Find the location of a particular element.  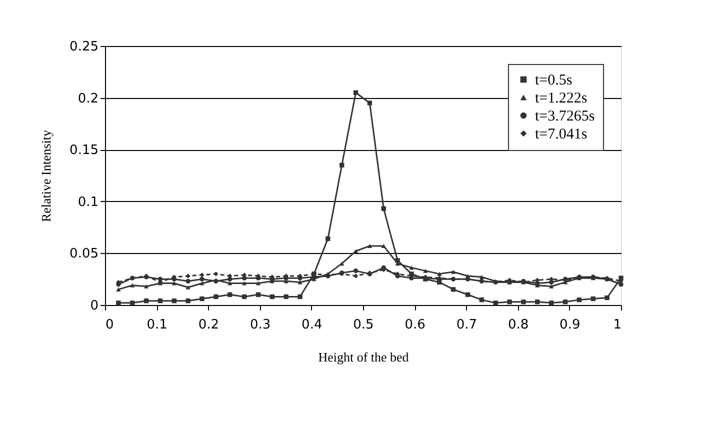

y-tick-label: 0 is located at coordinates (94, 306).